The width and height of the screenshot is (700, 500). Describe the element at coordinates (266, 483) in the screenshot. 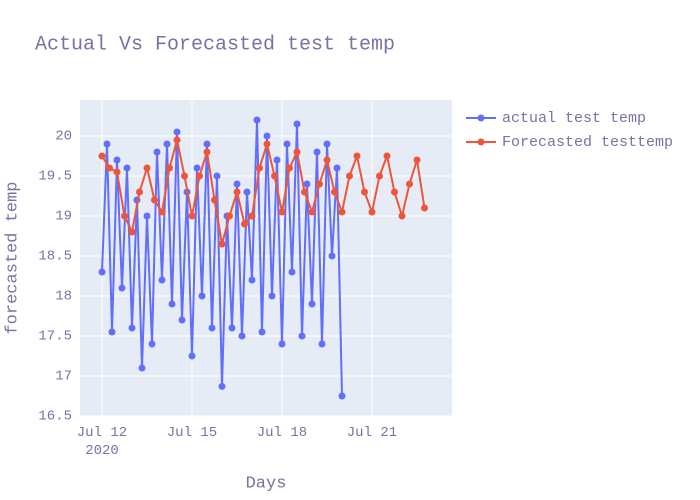

I see `x-axis-title: Days` at that location.